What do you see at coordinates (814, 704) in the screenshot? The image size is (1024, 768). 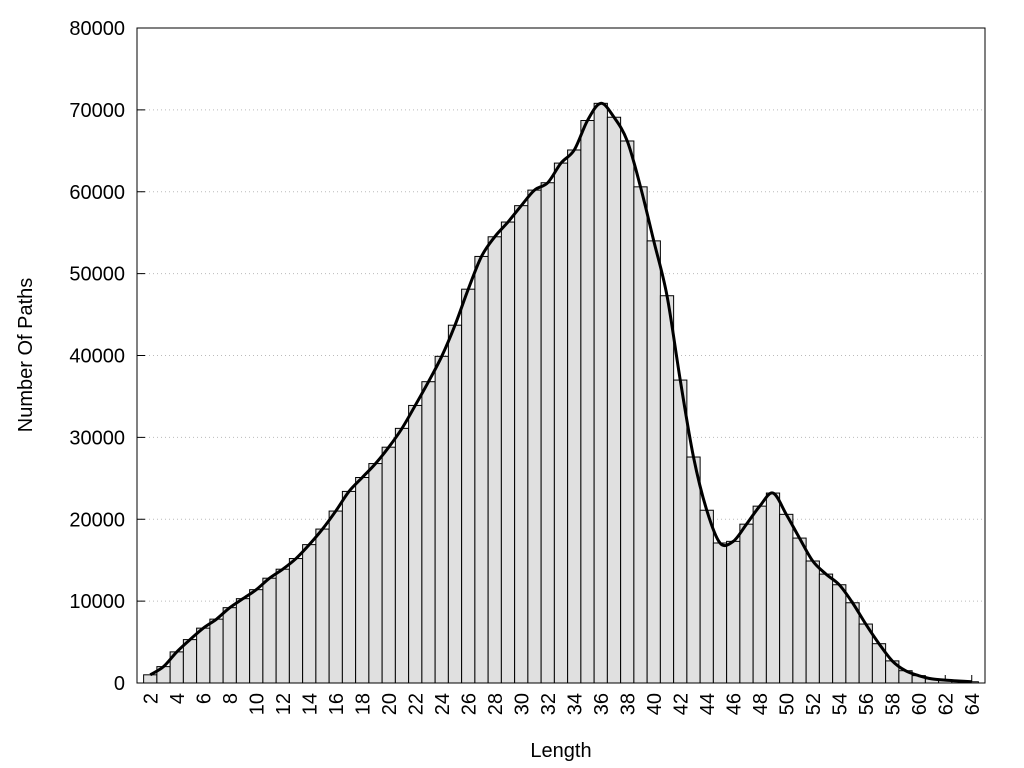 I see `x-tick-label: 52` at bounding box center [814, 704].